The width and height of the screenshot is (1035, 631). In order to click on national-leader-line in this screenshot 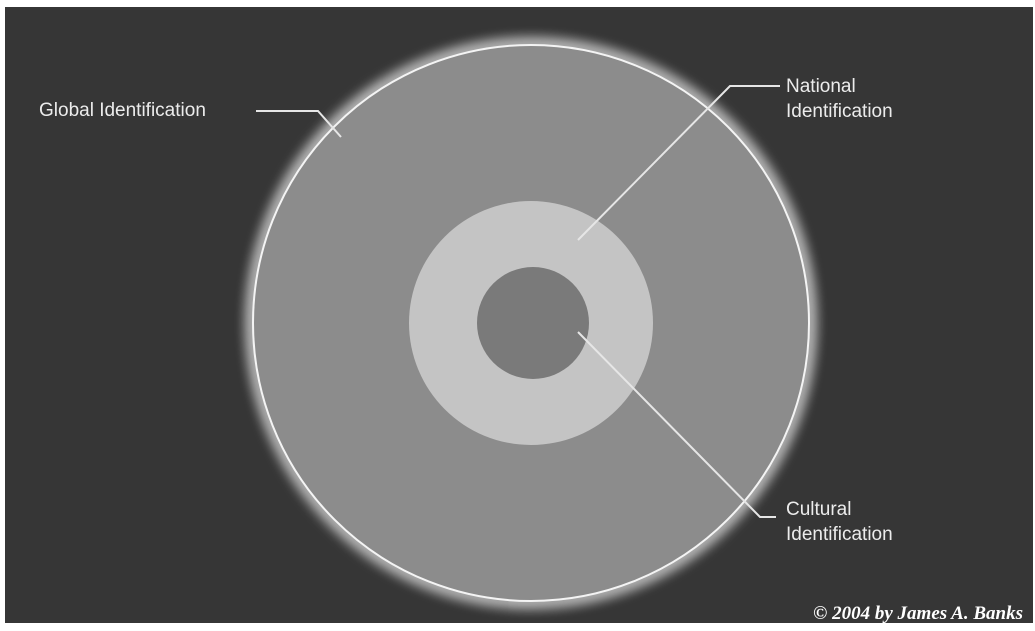, I will do `click(678, 163)`.